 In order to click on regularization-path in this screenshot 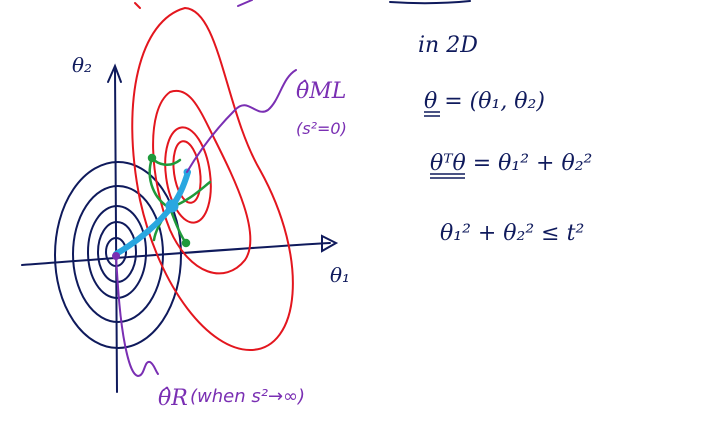, I will do `click(179, 200)`.